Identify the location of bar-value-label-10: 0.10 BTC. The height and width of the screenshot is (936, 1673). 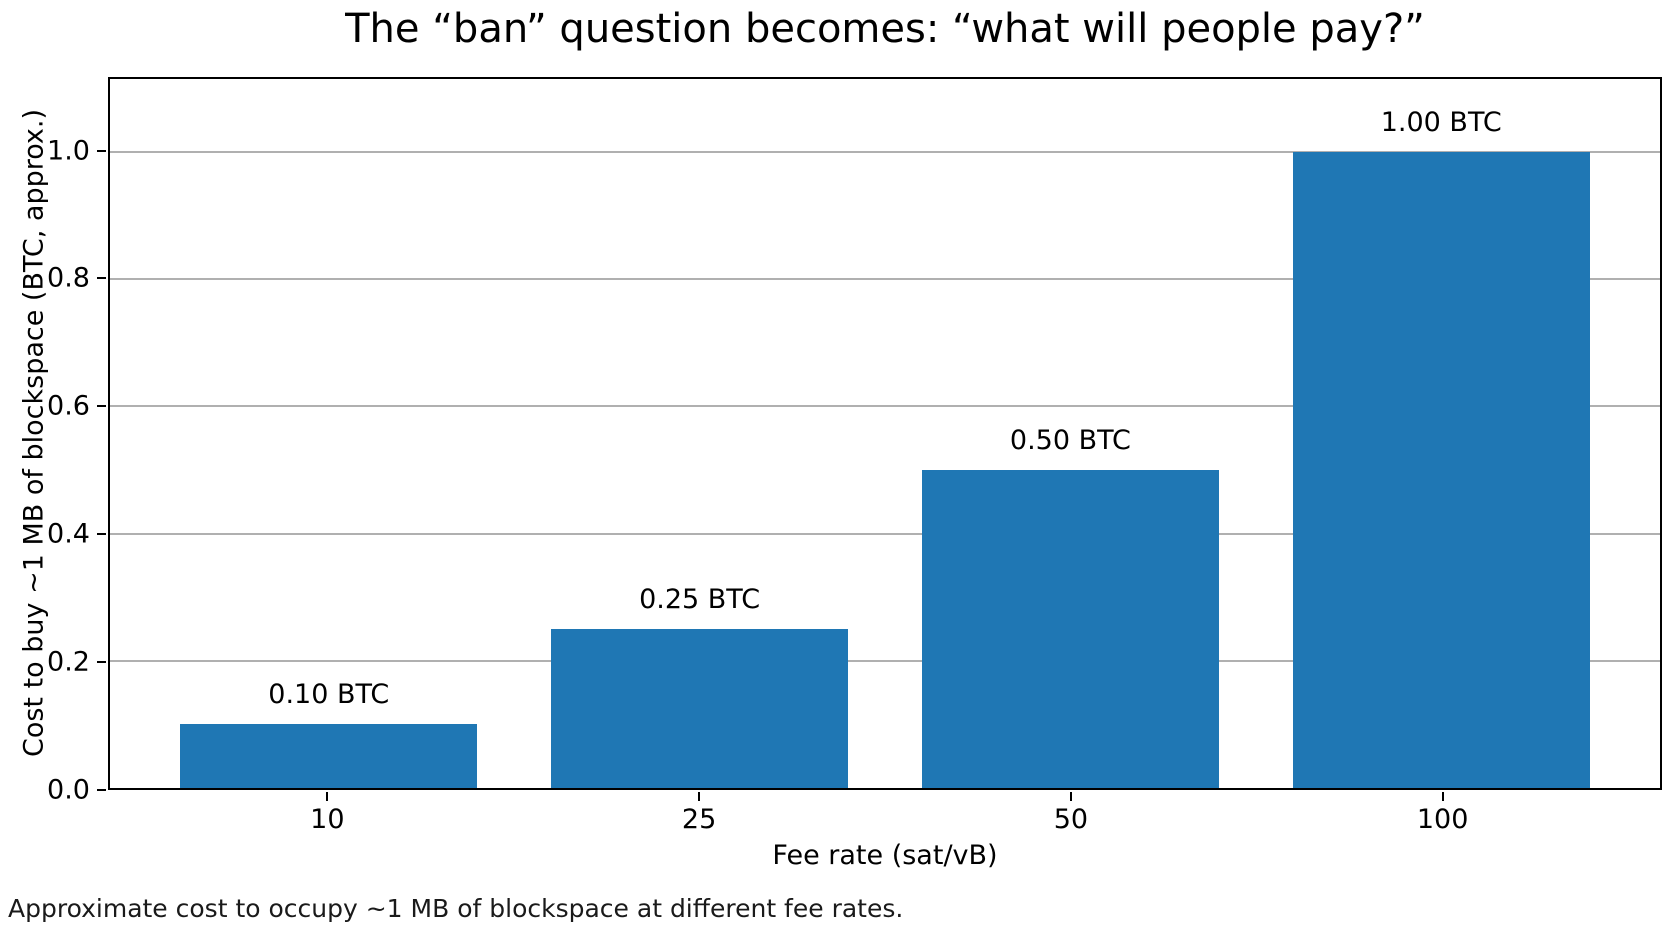
(329, 695).